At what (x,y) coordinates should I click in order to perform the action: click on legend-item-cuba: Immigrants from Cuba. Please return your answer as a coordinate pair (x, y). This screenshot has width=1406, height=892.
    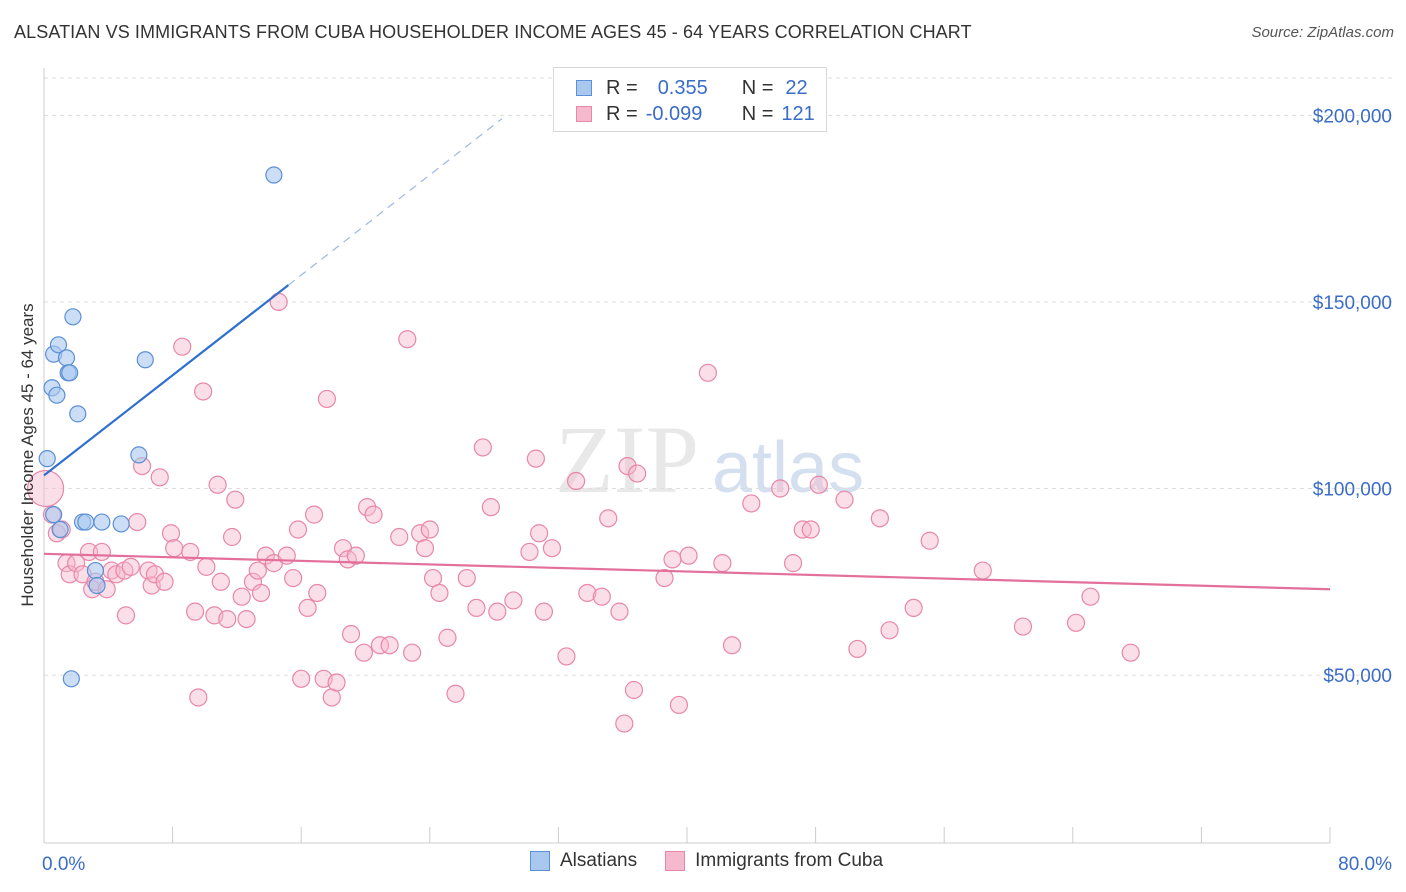
    Looking at the image, I should click on (774, 861).